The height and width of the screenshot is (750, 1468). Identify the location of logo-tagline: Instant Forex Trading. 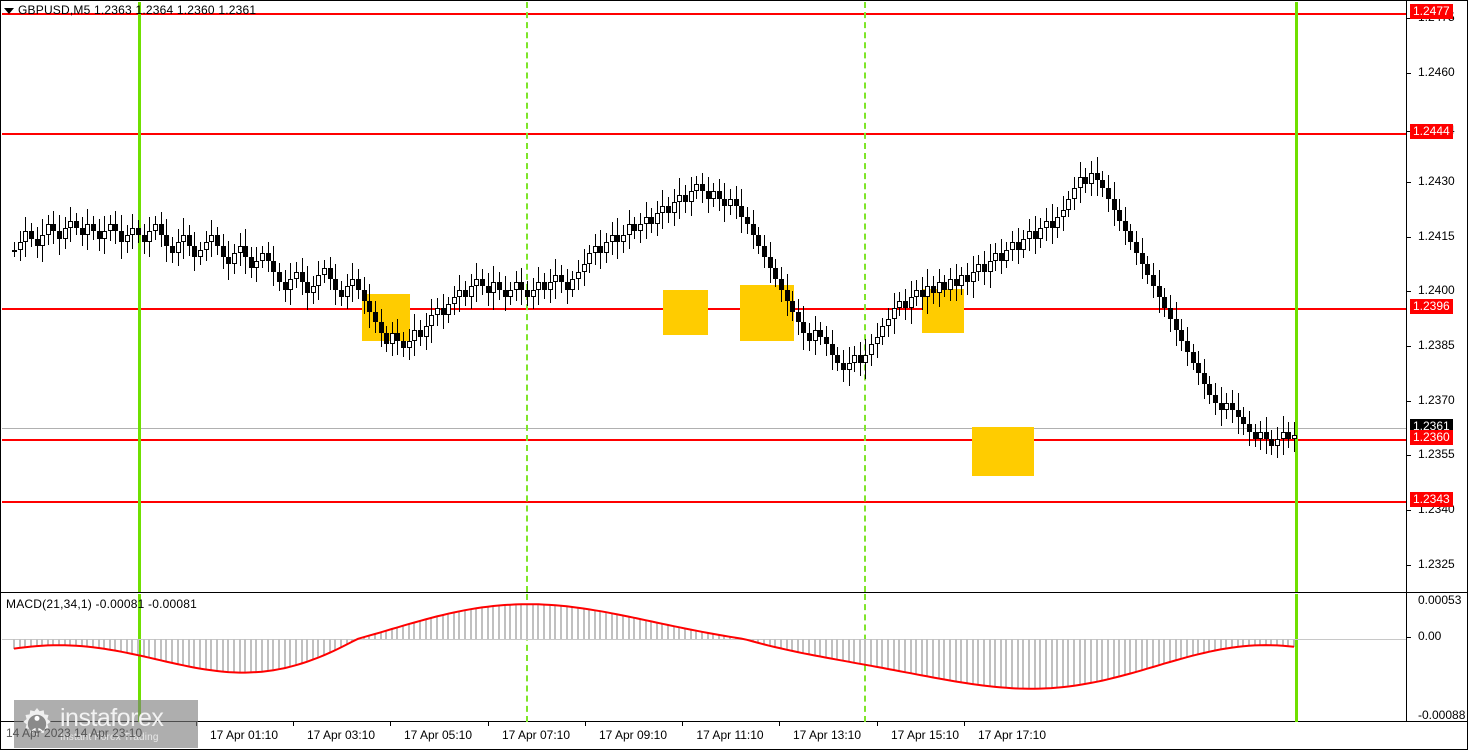
(109, 737).